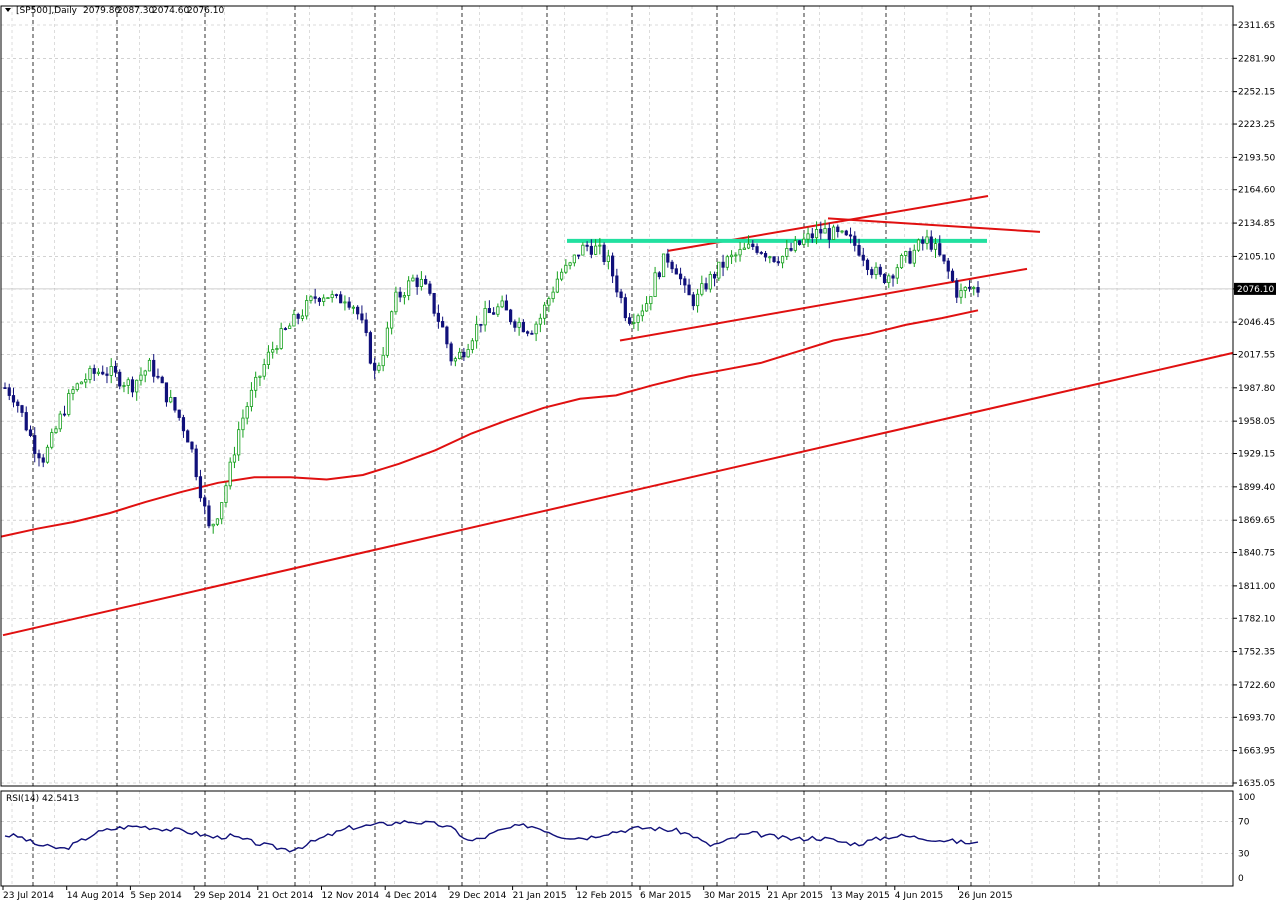 Image resolution: width=1276 pixels, height=904 pixels. I want to click on price-tick-label: 2105.10, so click(1256, 257).